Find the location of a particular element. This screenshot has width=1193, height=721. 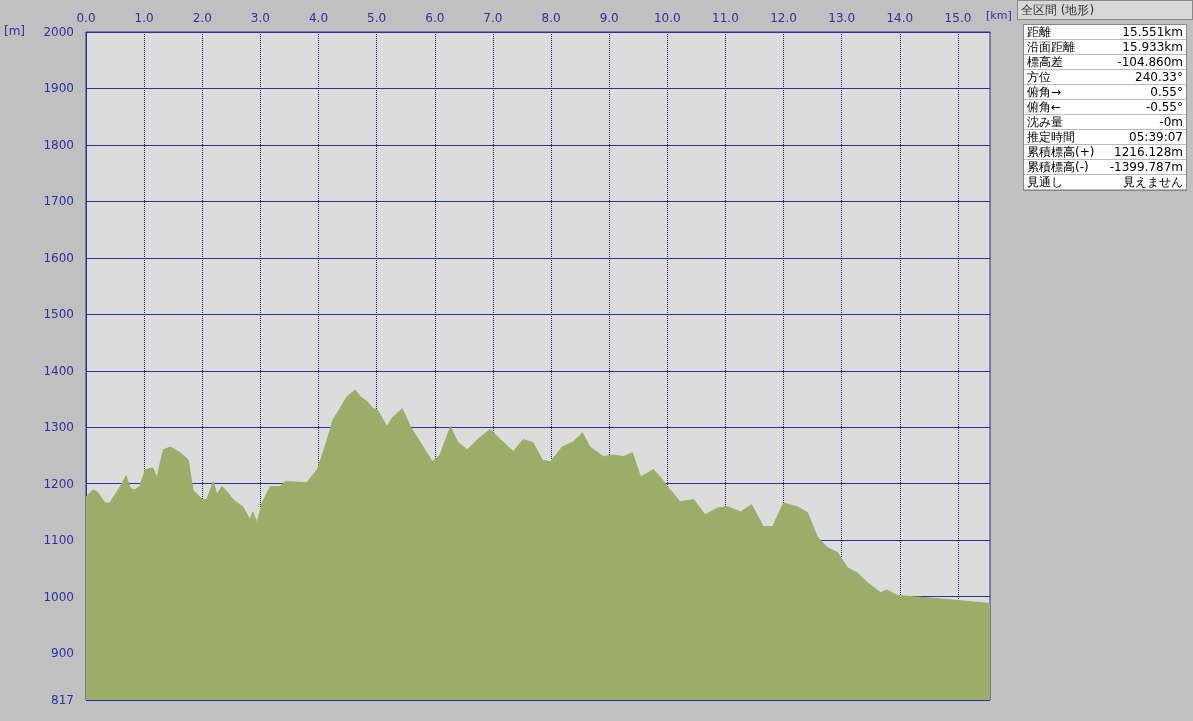

text: 15.933km is located at coordinates (1152, 47).